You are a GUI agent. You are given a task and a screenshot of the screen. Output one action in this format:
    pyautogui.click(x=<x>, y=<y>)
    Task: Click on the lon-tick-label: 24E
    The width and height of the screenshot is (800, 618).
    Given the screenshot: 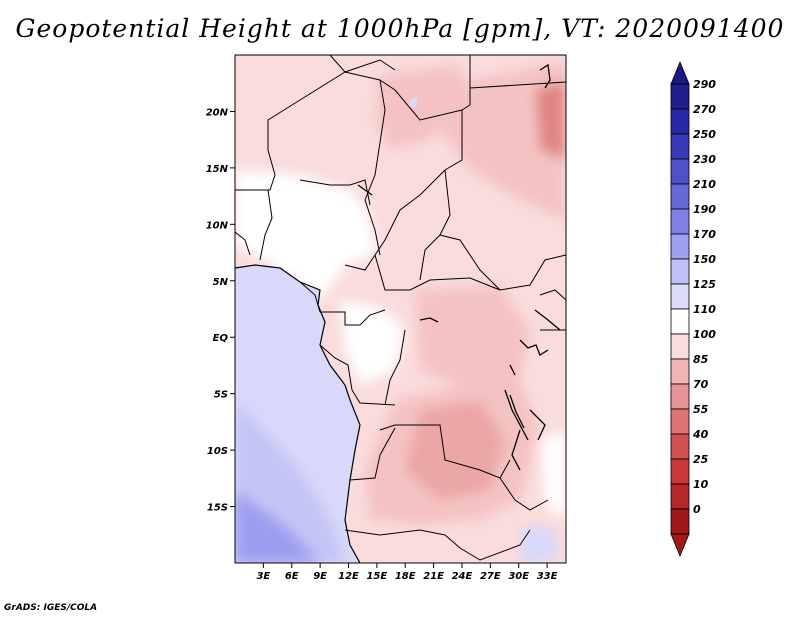 What is the action you would take?
    pyautogui.click(x=462, y=576)
    